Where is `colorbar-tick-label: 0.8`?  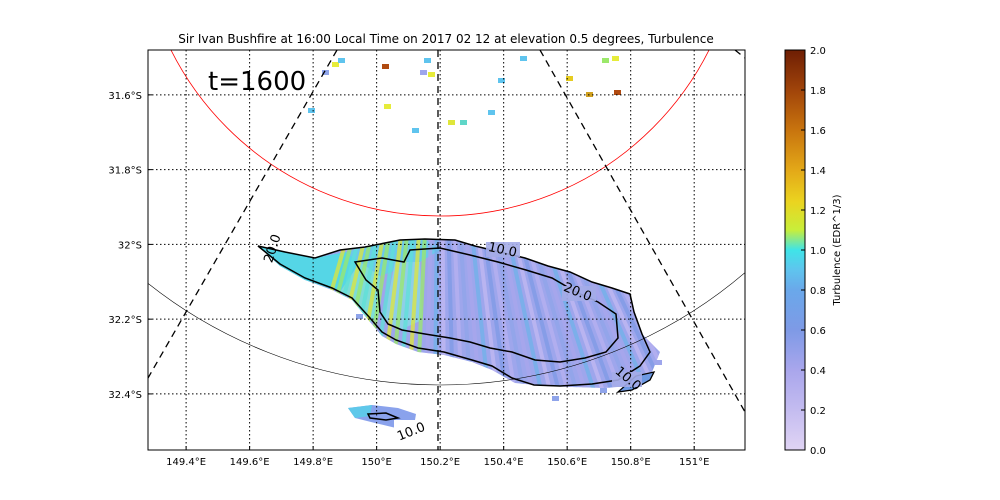
colorbar-tick-label: 0.8 is located at coordinates (818, 291).